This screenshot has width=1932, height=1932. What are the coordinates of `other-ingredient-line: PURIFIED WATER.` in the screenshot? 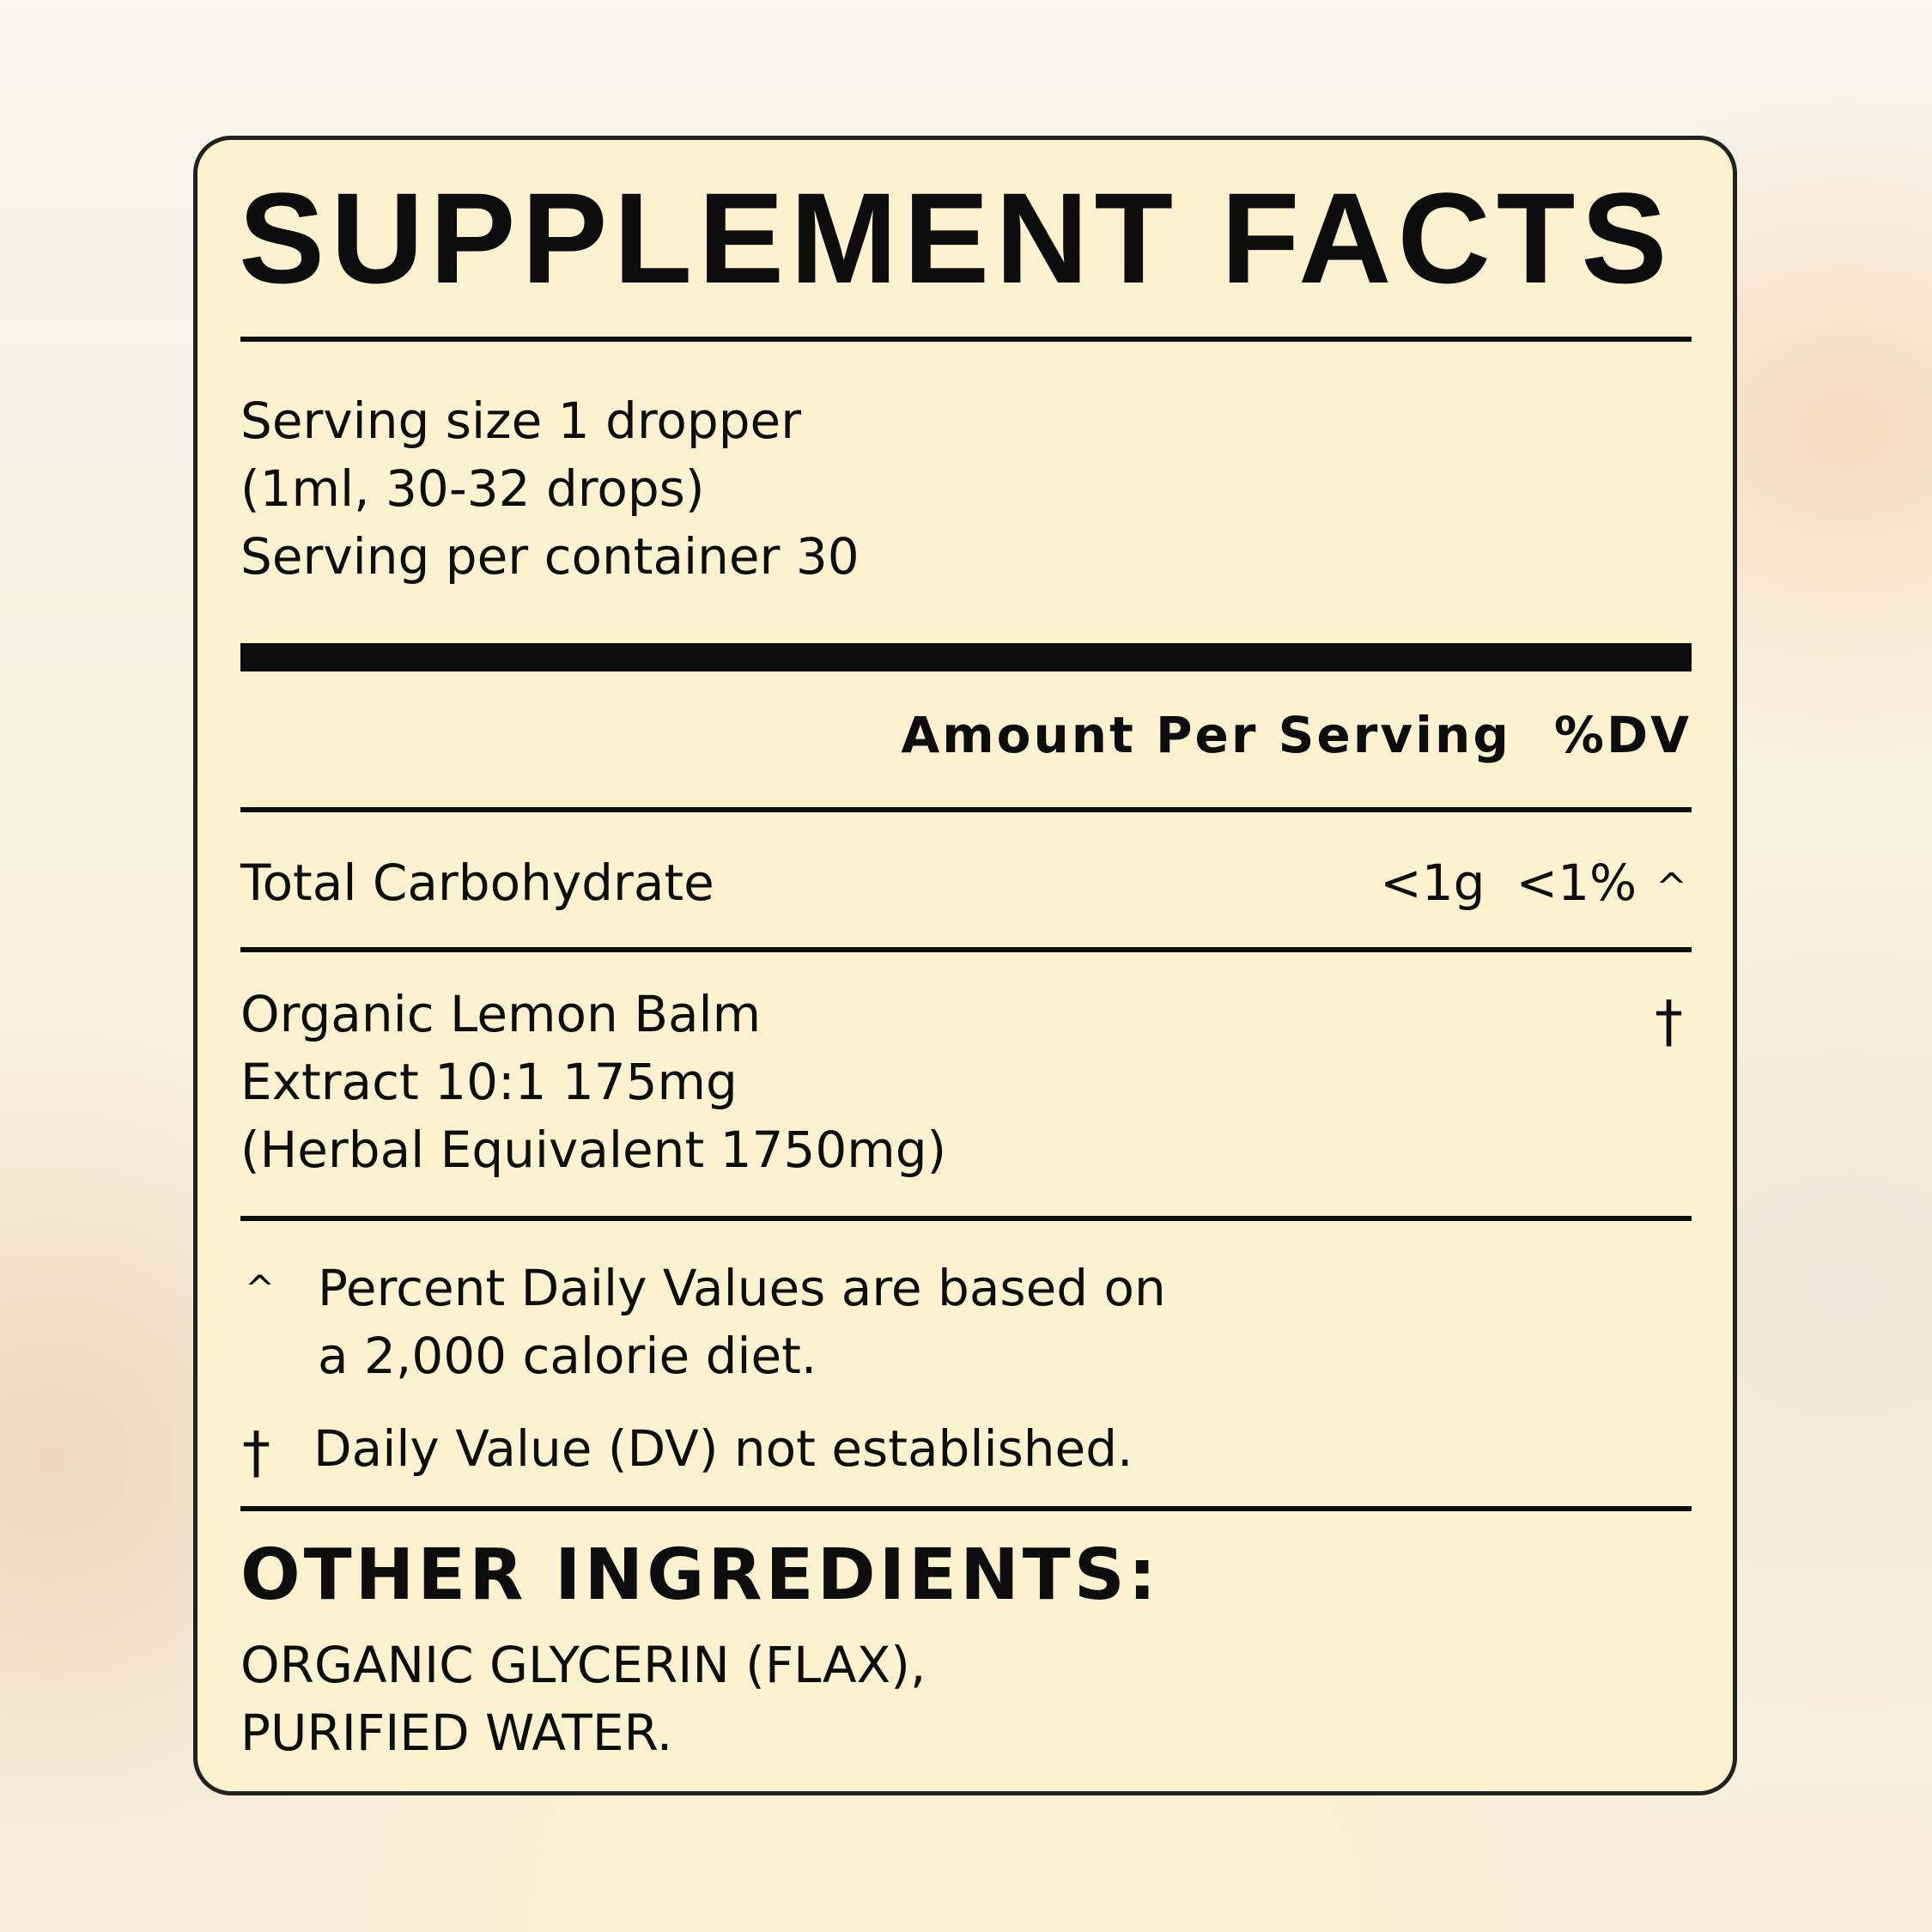 It's located at (457, 1733).